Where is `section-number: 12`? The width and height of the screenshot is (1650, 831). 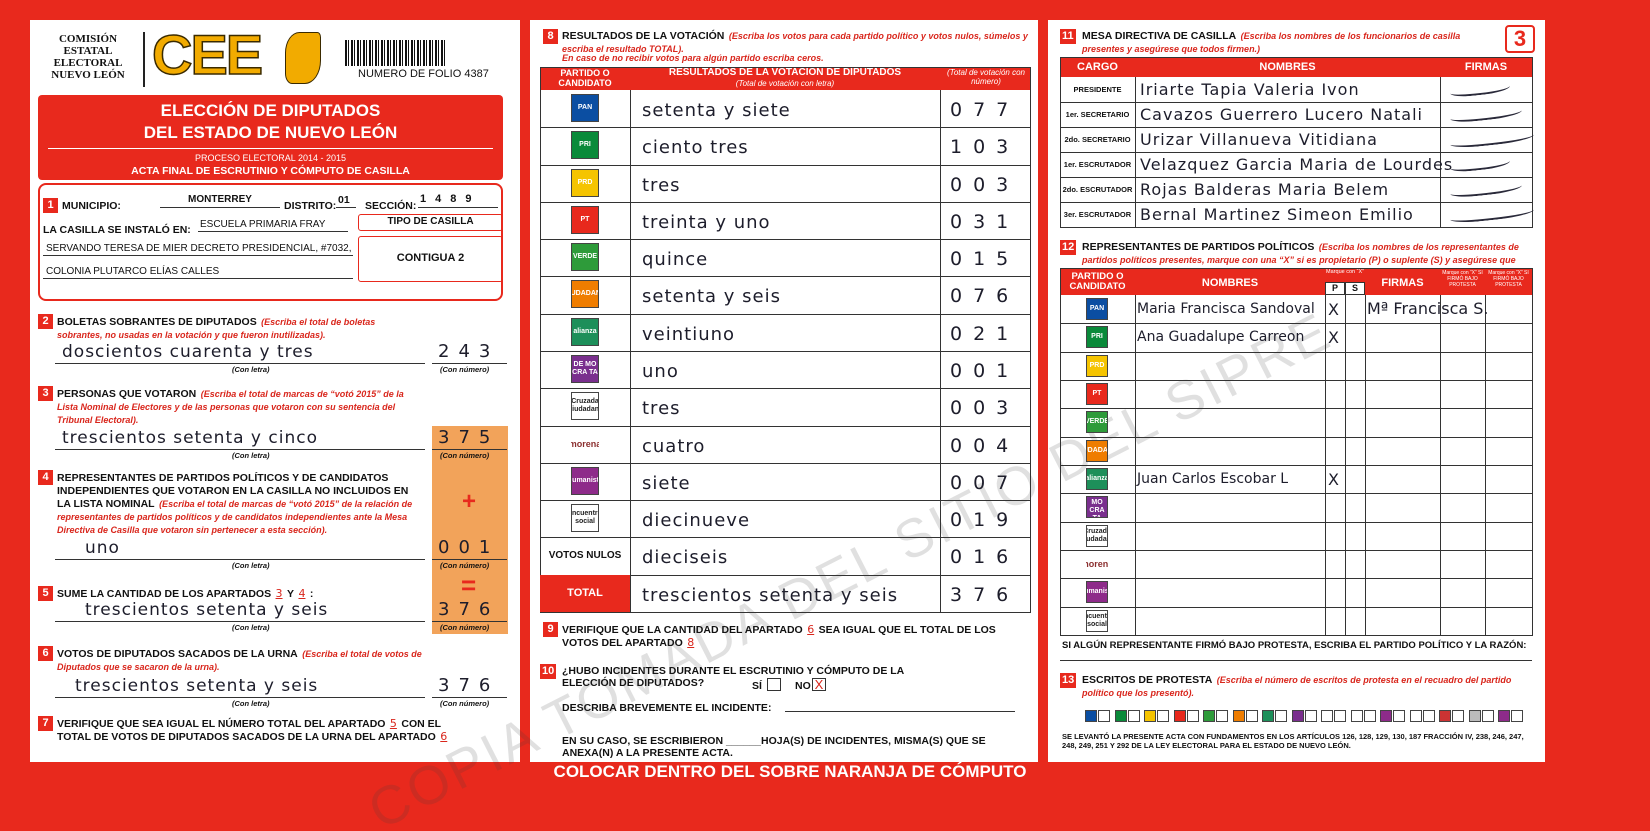 section-number: 12 is located at coordinates (1068, 247).